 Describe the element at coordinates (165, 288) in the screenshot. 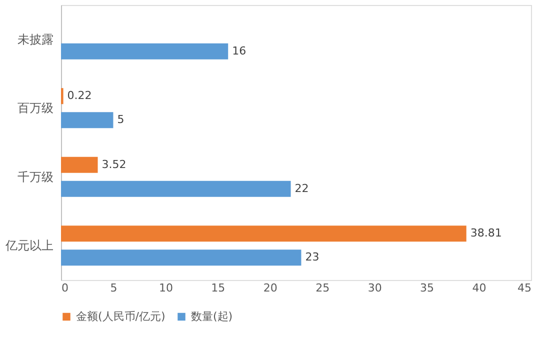

I see `x-tick-label: 10` at that location.